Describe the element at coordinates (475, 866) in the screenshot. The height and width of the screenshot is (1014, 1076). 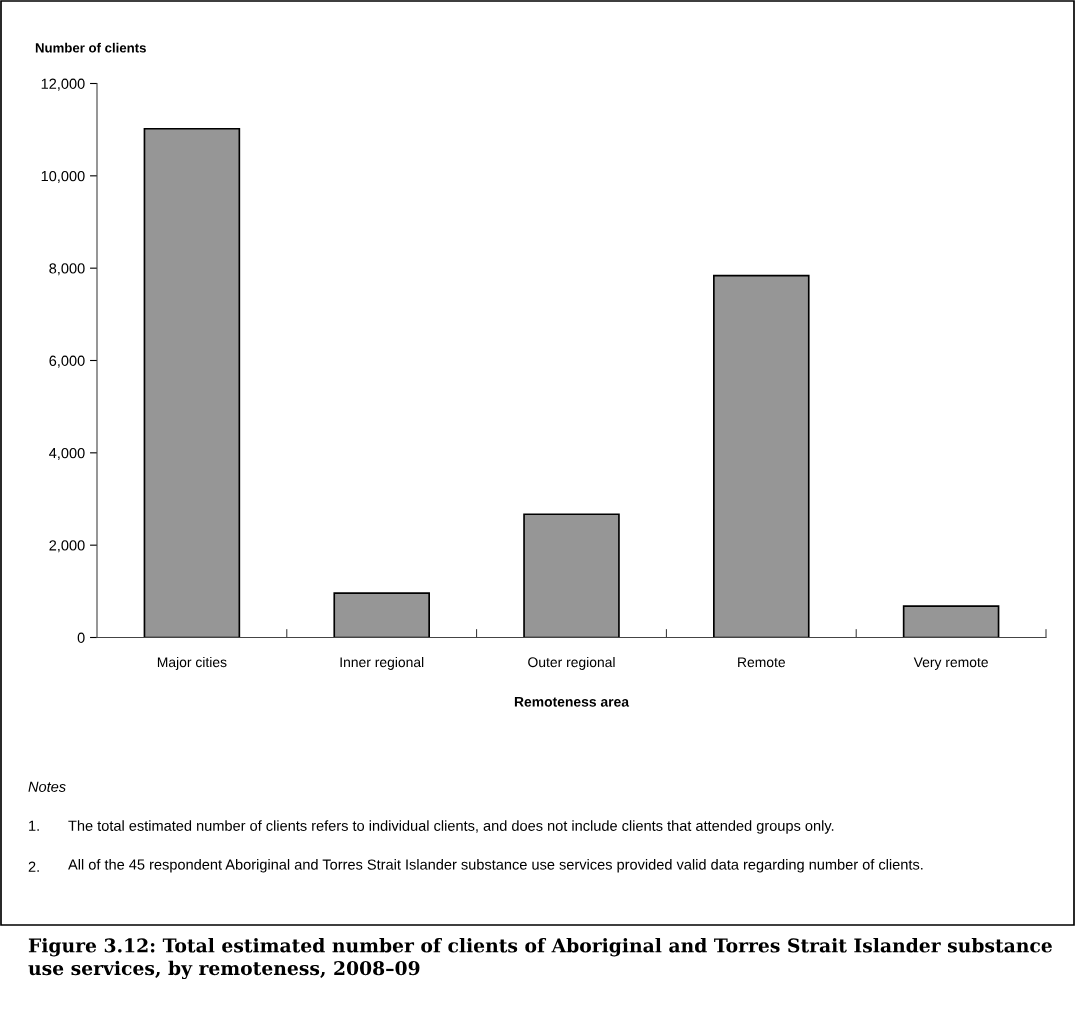
I see `text: 2. All of the 45 respondent Aboriginal and Torres Strait Islander substance use services provided valid data regarding number of clients.` at that location.